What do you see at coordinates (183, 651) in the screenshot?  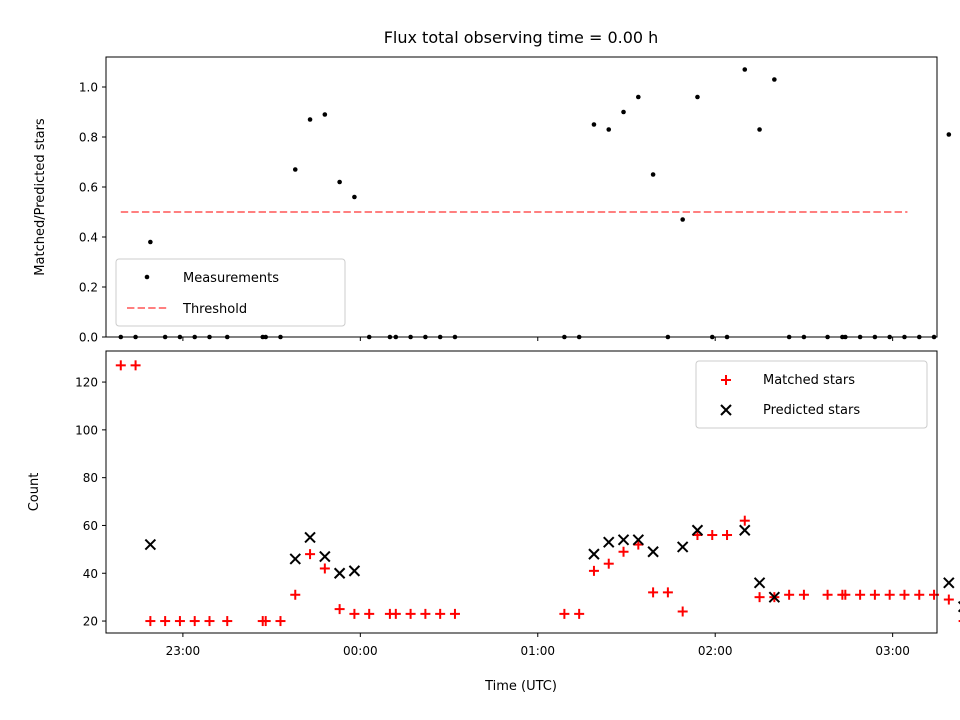 I see `bottom-x-tick-label: 23:00` at bounding box center [183, 651].